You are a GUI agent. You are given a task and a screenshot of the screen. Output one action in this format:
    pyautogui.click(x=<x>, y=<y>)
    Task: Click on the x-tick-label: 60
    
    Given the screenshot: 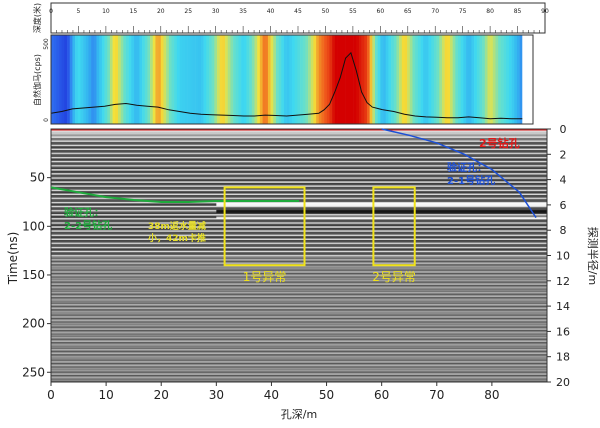 What is the action you would take?
    pyautogui.click(x=381, y=395)
    